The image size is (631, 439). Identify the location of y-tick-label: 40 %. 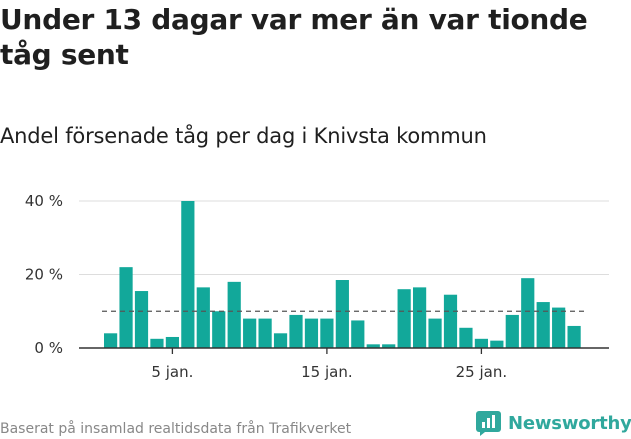
(44, 201).